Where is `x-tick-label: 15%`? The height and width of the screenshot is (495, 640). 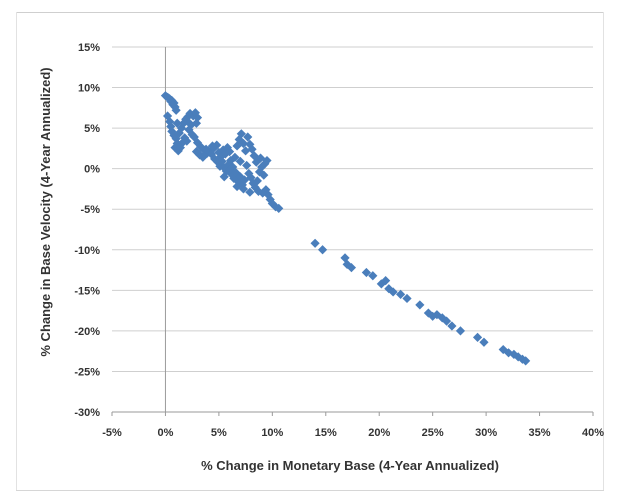
x-tick-label: 15% is located at coordinates (326, 433).